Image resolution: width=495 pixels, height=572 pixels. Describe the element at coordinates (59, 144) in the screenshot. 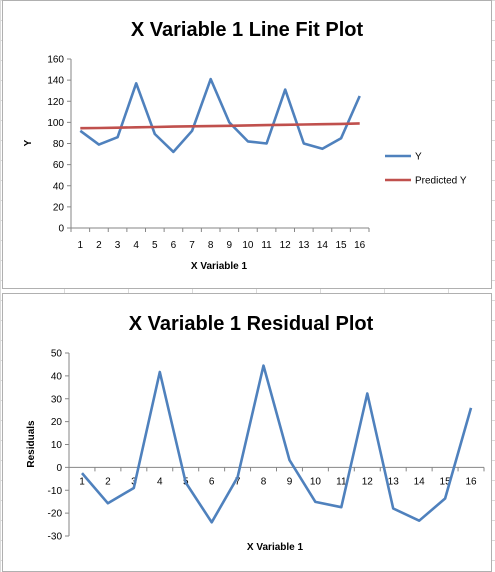

I see `y-tick-label: 80` at that location.